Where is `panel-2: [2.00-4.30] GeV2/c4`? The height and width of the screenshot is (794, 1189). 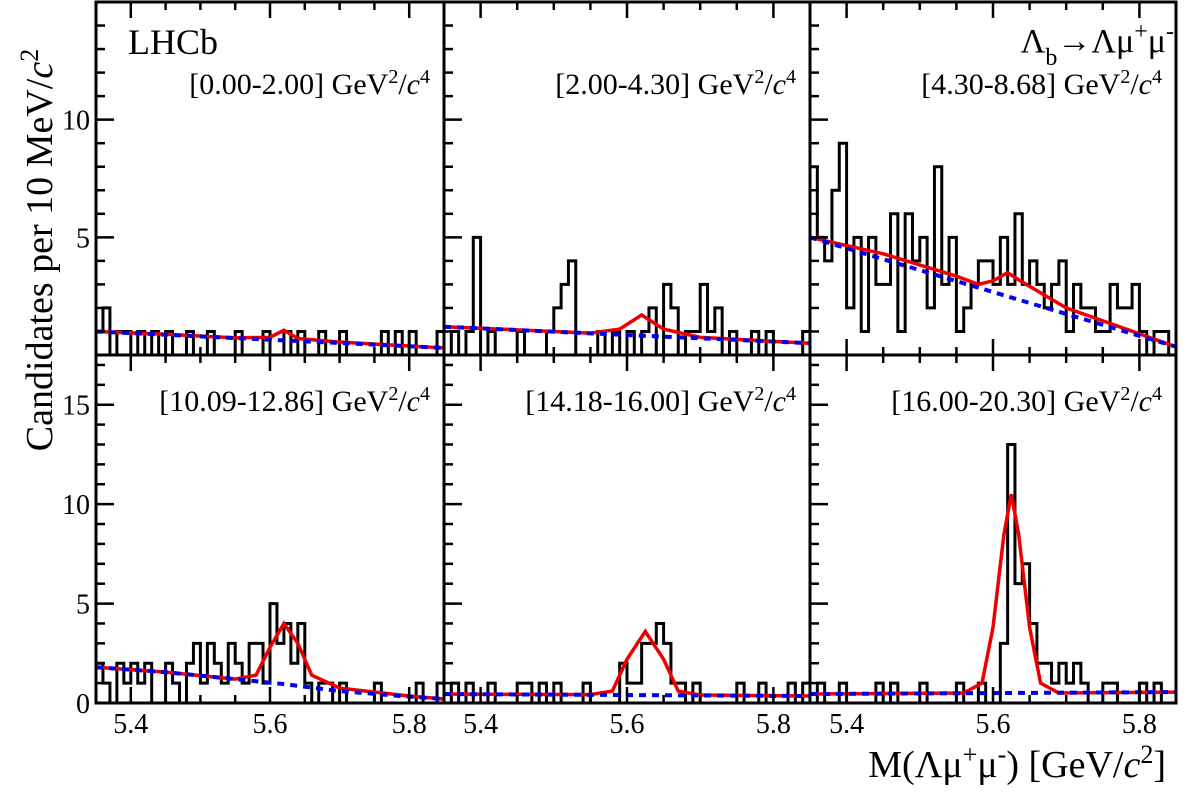 panel-2: [2.00-4.30] GeV2/c4 is located at coordinates (627, 178).